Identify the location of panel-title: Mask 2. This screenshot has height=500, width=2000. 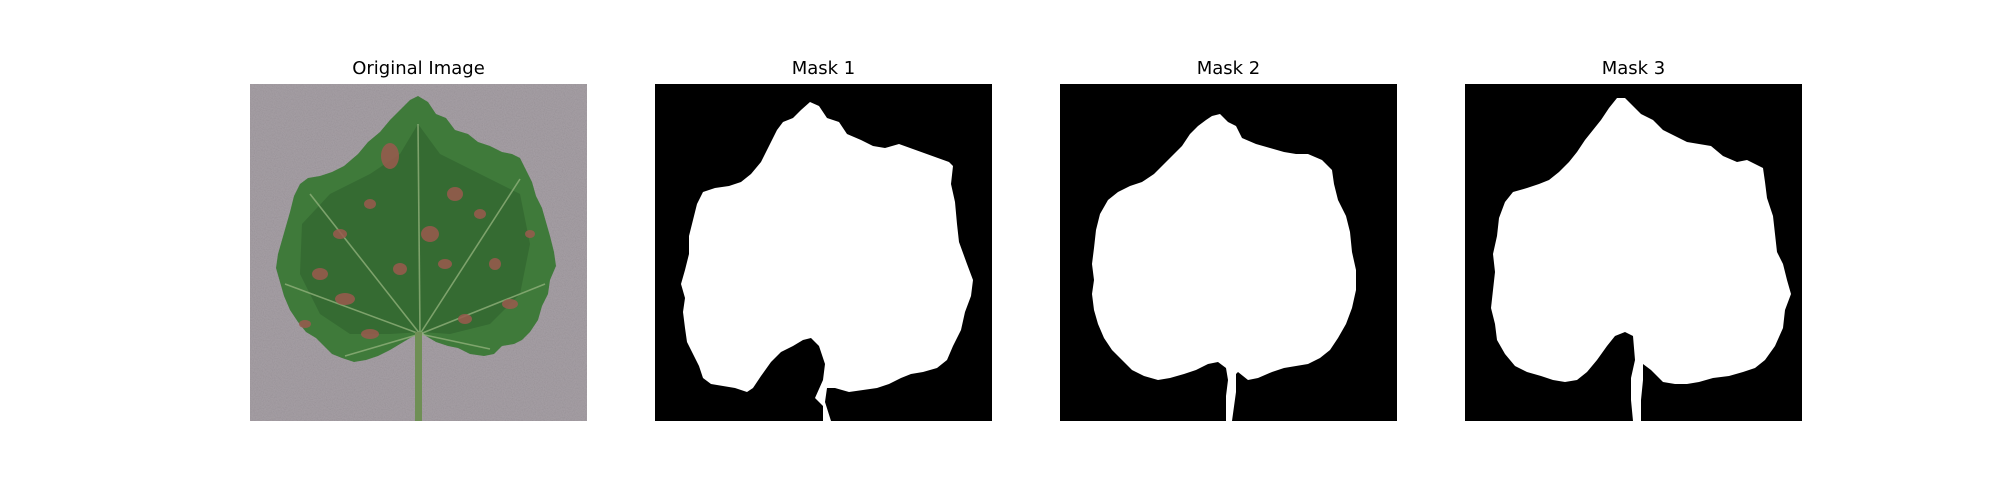
(1228, 68).